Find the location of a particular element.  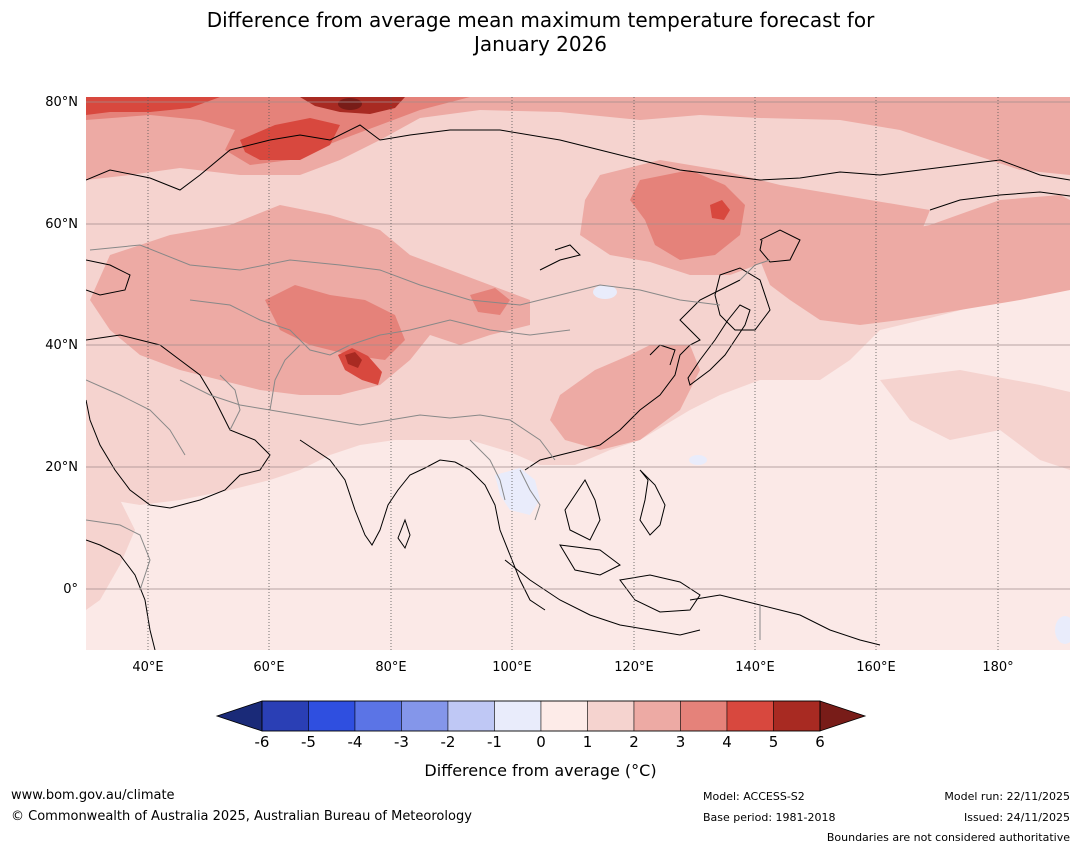

colorbar-tick: 4 is located at coordinates (727, 742).